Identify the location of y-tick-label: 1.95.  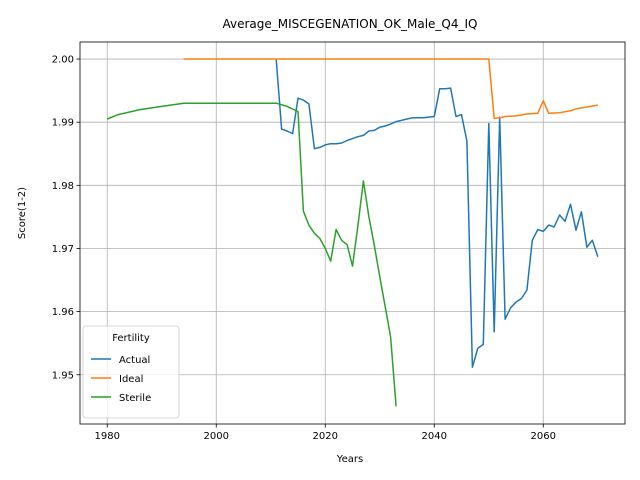
(63, 375).